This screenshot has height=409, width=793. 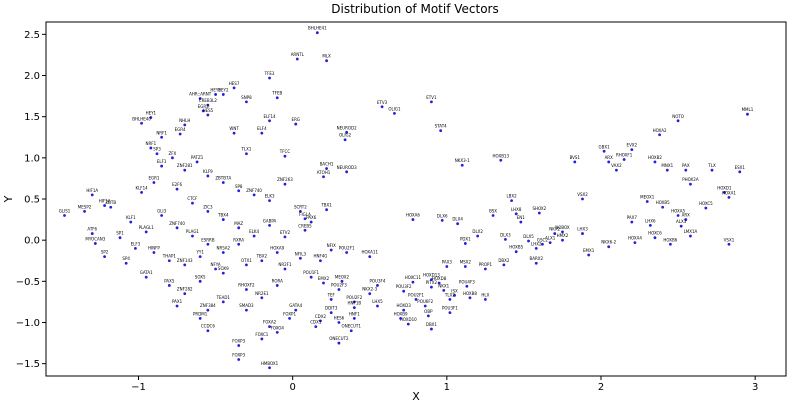 What do you see at coordinates (711, 165) in the screenshot?
I see `point-label: TLX` at bounding box center [711, 165].